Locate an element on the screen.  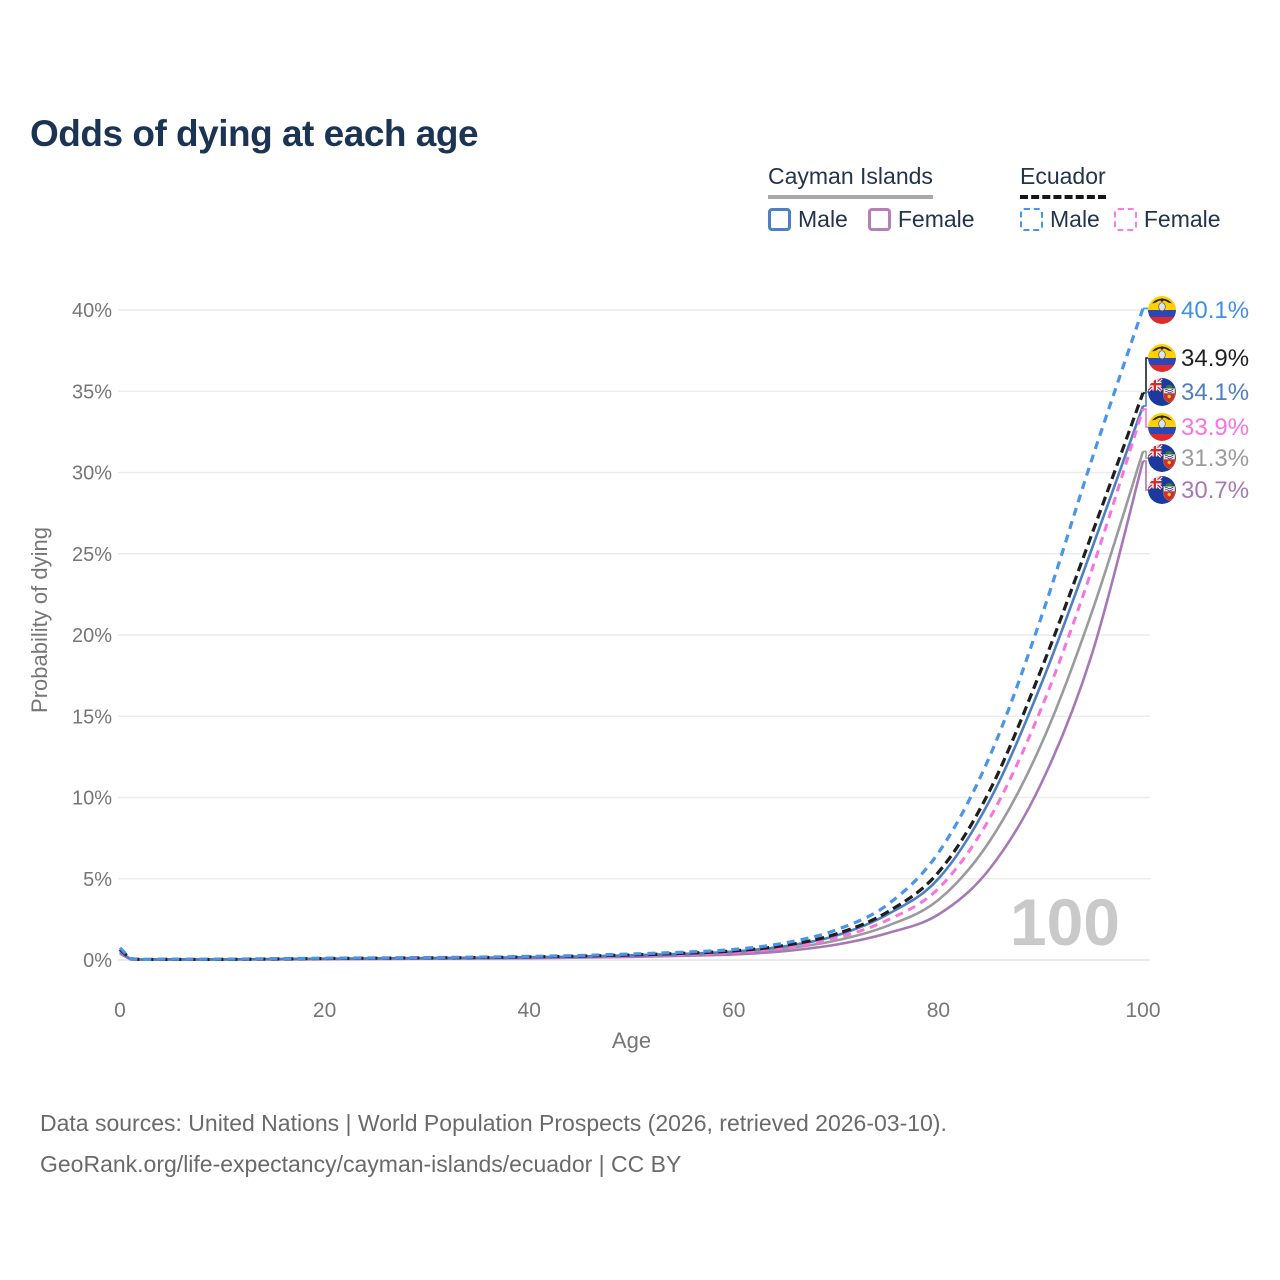
legend-toggle-ecuador-male: Male is located at coordinates (1060, 219).